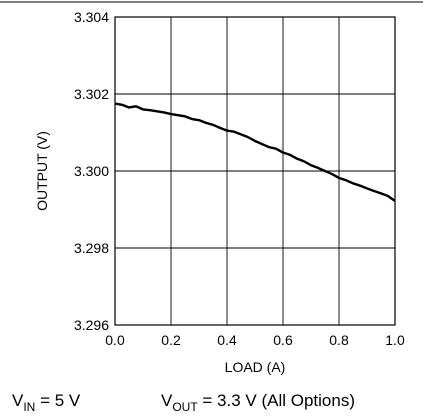 The width and height of the screenshot is (423, 419). I want to click on vout-condition-label: VOUT = 3.3 V (All Options), so click(258, 402).